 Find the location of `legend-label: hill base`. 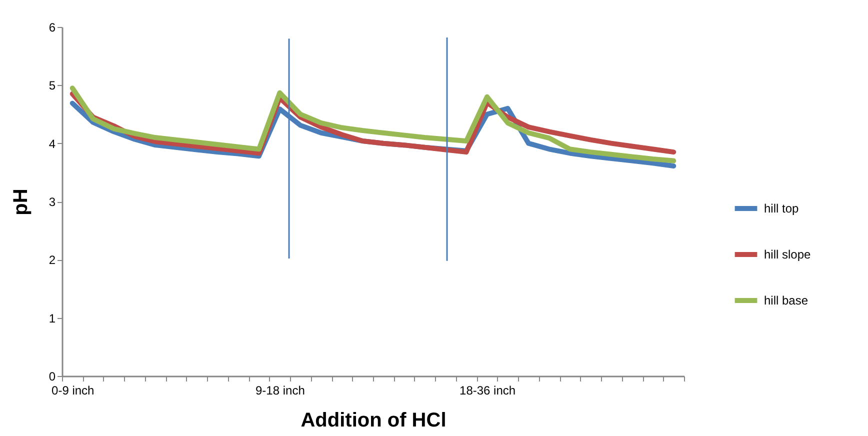

legend-label: hill base is located at coordinates (786, 301).